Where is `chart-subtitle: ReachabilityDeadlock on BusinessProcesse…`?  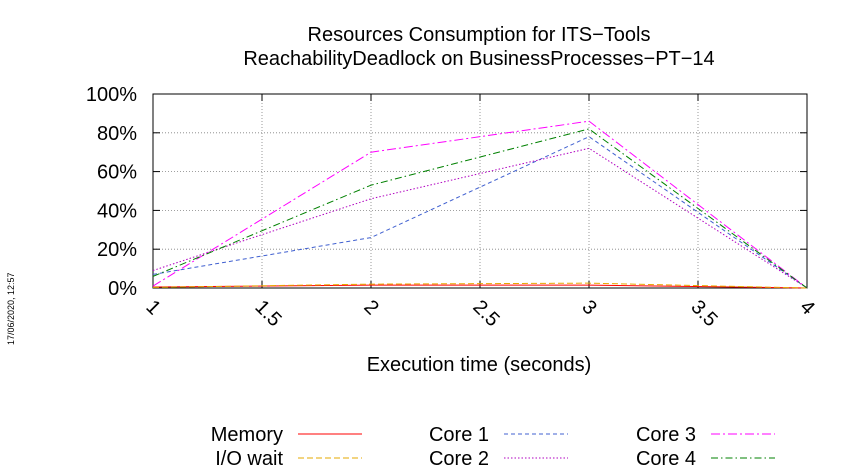 chart-subtitle: ReachabilityDeadlock on BusinessProcesse… is located at coordinates (478, 59).